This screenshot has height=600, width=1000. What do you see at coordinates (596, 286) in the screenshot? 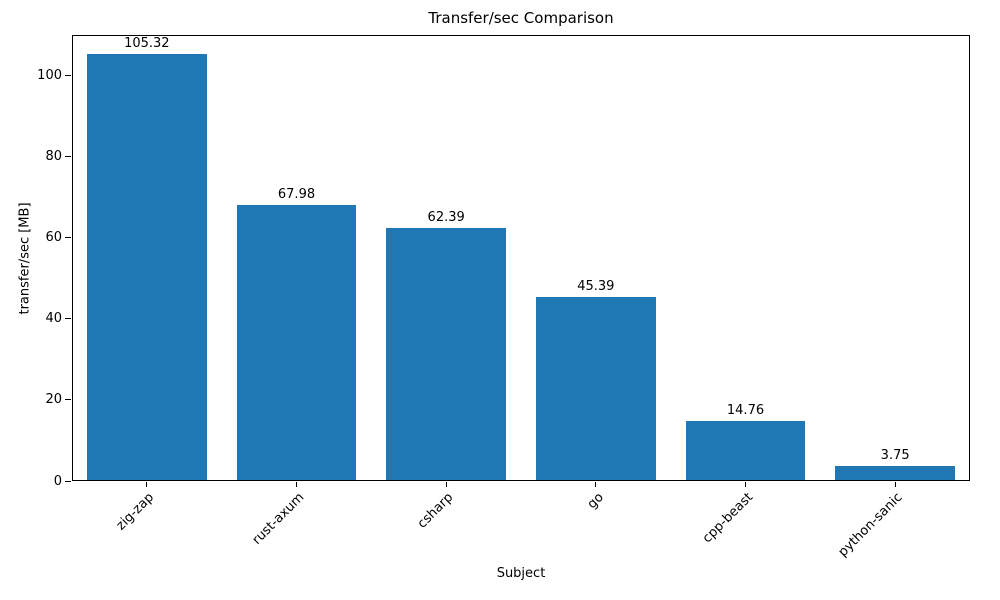
I see `bar-value-label: 45.39` at bounding box center [596, 286].